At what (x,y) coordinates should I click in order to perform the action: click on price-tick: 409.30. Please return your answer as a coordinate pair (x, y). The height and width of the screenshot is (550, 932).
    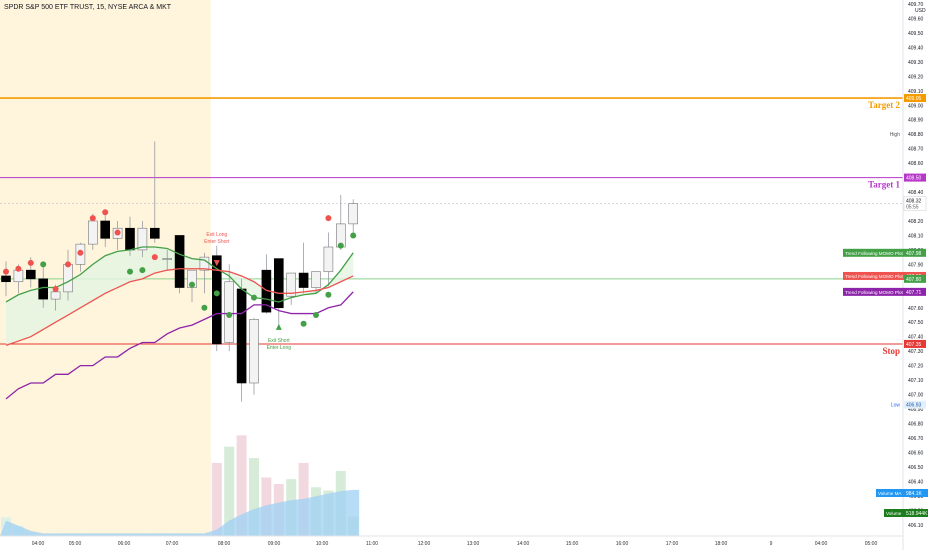
    Looking at the image, I should click on (916, 63).